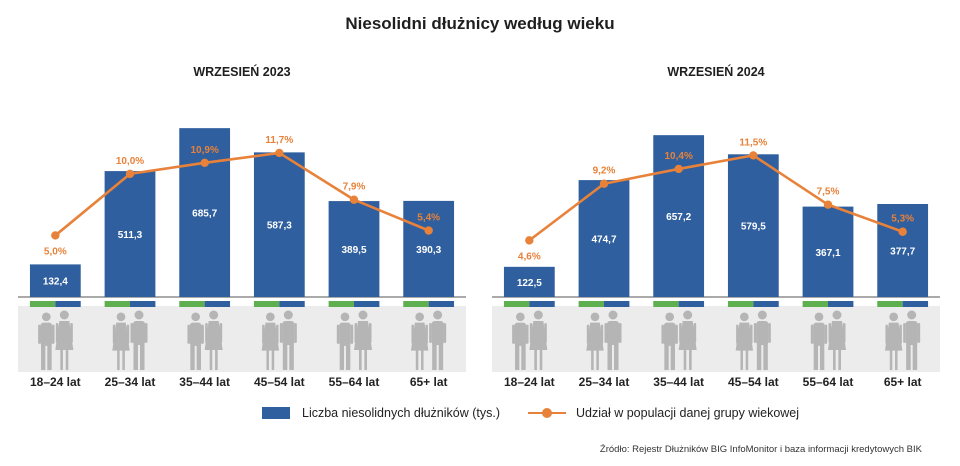 The width and height of the screenshot is (960, 466). Describe the element at coordinates (902, 251) in the screenshot. I see `bar-data-label: 377,7` at that location.